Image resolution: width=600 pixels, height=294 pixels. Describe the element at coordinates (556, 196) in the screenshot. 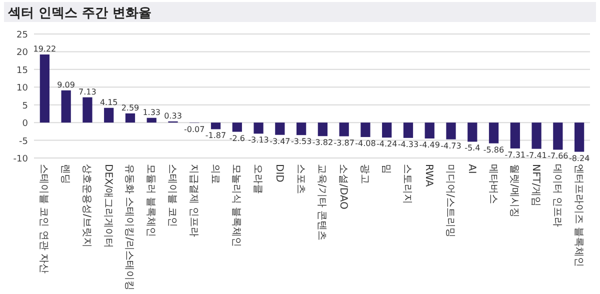

I see `x-tick-label: 데이터 인프라` at that location.